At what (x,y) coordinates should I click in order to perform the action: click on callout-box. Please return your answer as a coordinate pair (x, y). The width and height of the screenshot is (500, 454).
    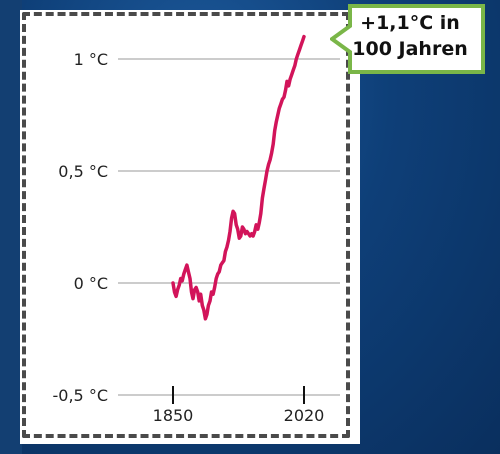
    Looking at the image, I should click on (407, 39).